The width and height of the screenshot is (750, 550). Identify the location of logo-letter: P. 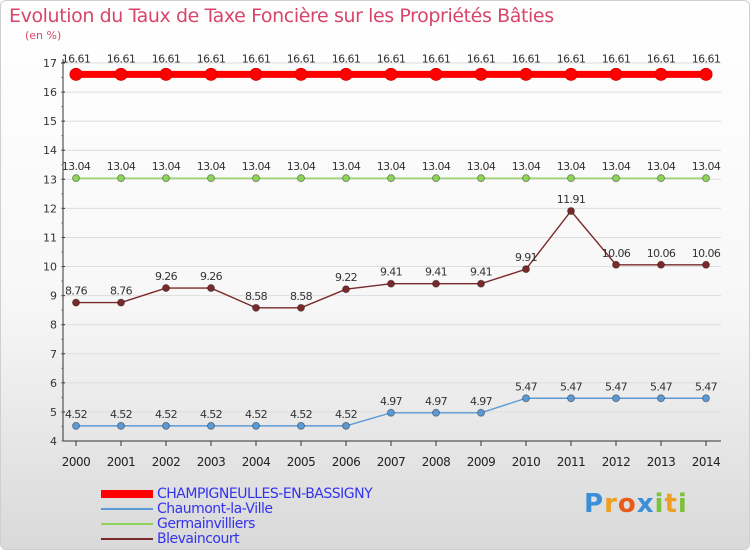
(594, 504).